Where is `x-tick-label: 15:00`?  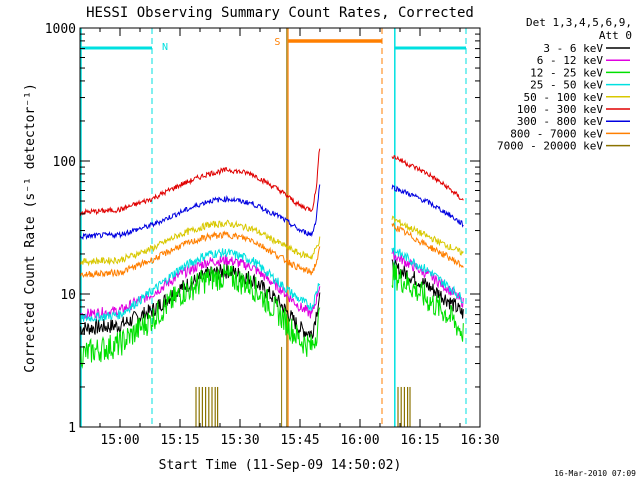 x-tick-label: 15:00 is located at coordinates (119, 440).